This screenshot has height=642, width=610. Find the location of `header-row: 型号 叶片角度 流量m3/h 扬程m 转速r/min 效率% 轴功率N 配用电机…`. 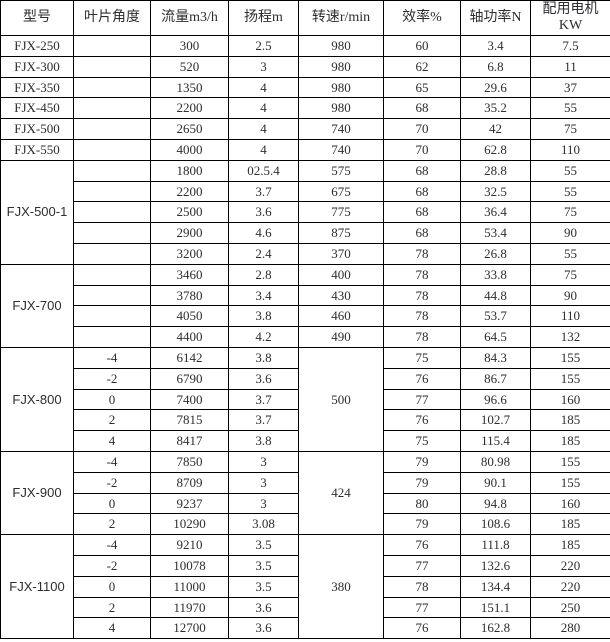

header-row: 型号 叶片角度 流量m3/h 扬程m 转速r/min 效率% 轴功率N 配用电机… is located at coordinates (305, 18).